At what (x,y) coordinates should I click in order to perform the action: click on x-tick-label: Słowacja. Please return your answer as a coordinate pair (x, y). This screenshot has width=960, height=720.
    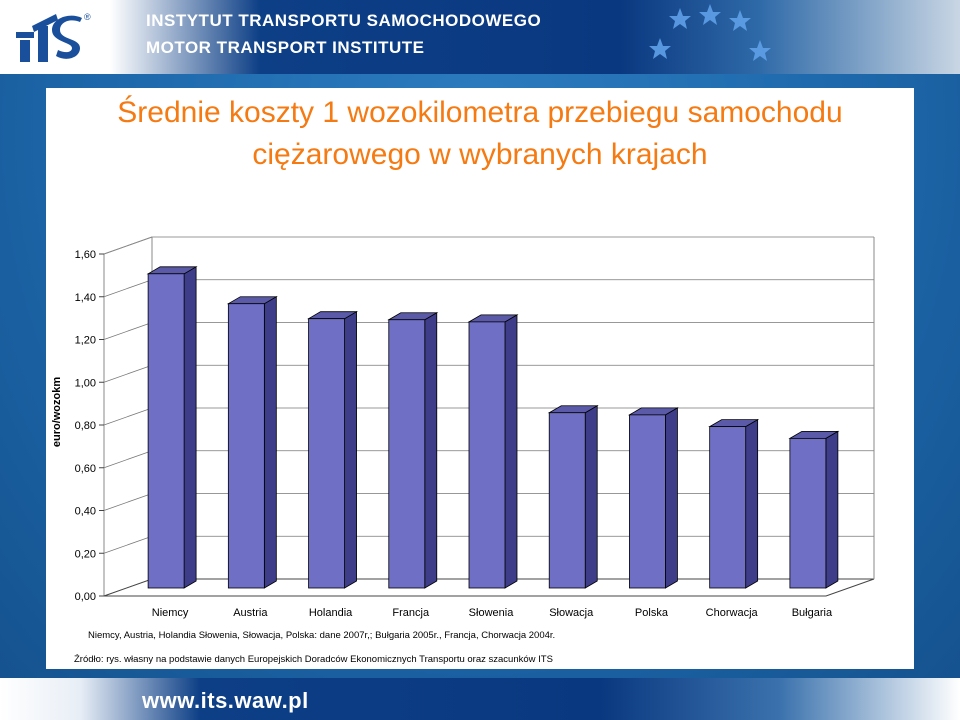
    Looking at the image, I should click on (571, 613).